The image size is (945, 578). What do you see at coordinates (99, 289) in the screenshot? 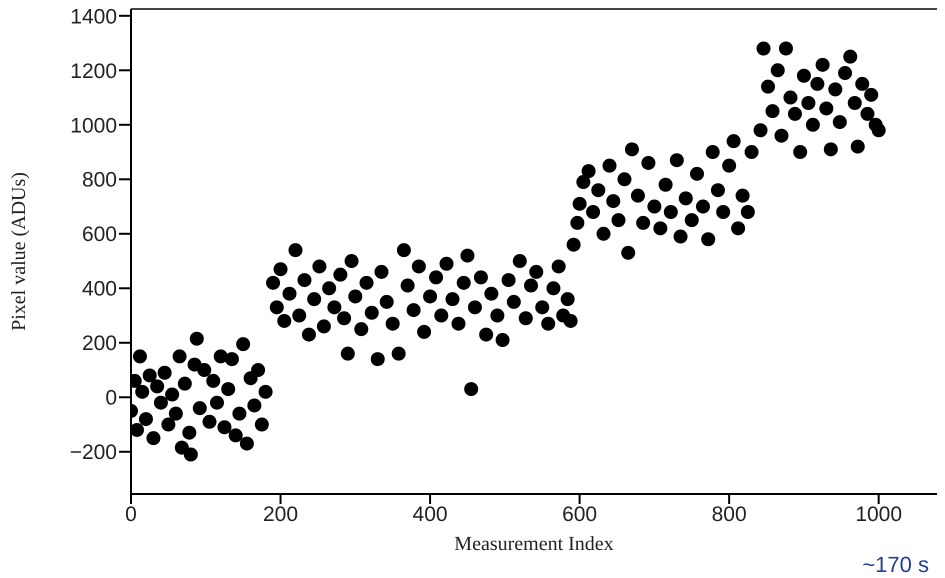
I see `y-tick-label: 400` at bounding box center [99, 289].